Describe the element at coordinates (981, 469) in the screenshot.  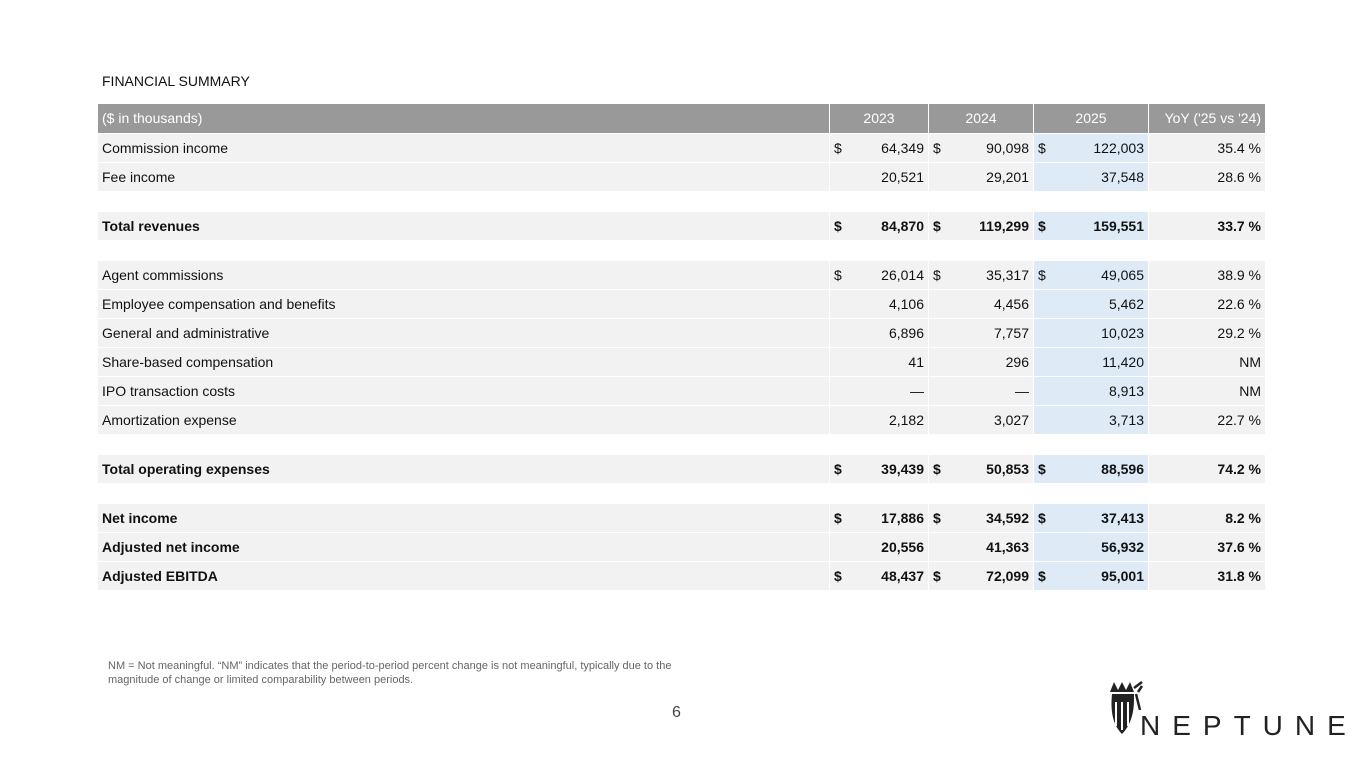
I see `value-cell: 50,853` at that location.